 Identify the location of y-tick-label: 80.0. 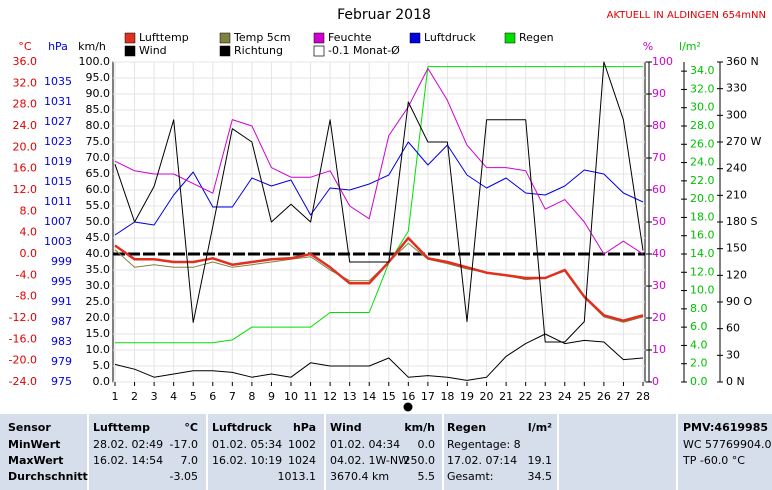
(98, 125).